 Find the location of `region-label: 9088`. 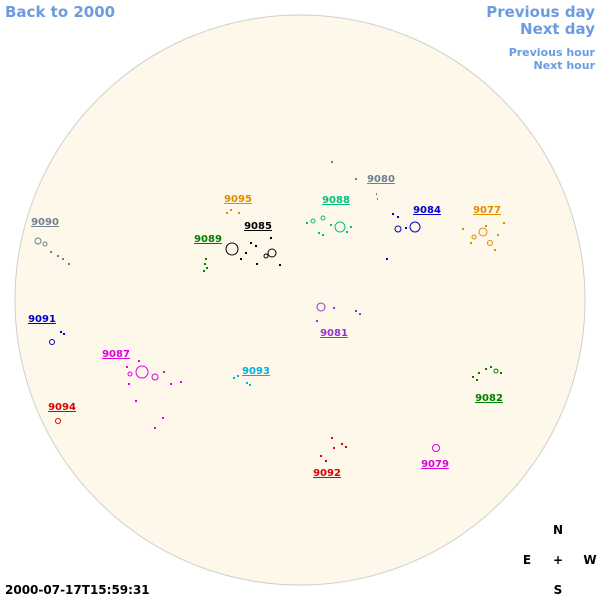

region-label: 9088 is located at coordinates (336, 200).